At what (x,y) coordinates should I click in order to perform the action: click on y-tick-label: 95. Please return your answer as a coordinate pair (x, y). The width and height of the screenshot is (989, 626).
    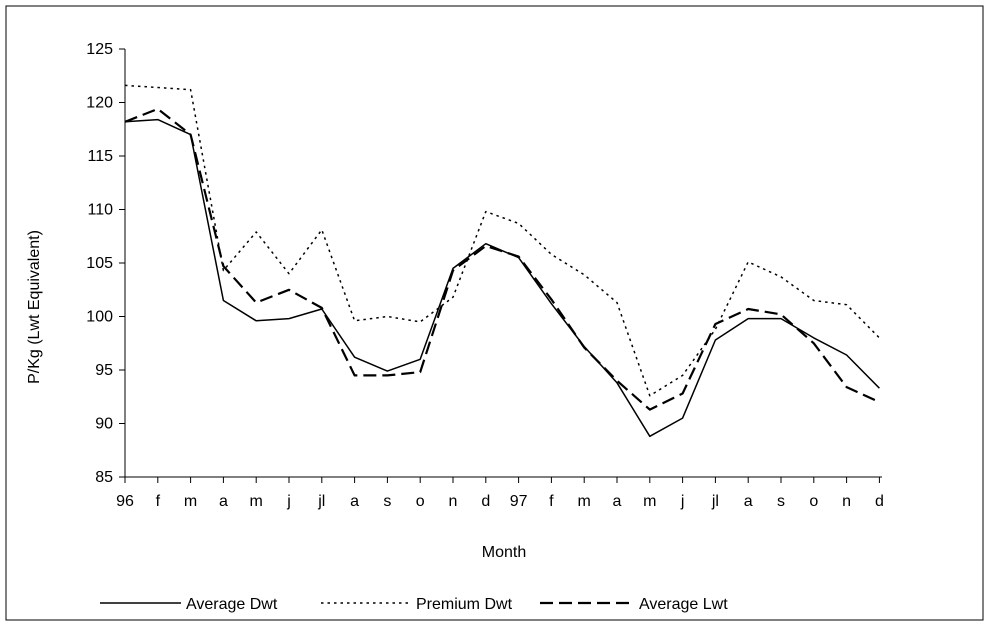
    Looking at the image, I should click on (104, 370).